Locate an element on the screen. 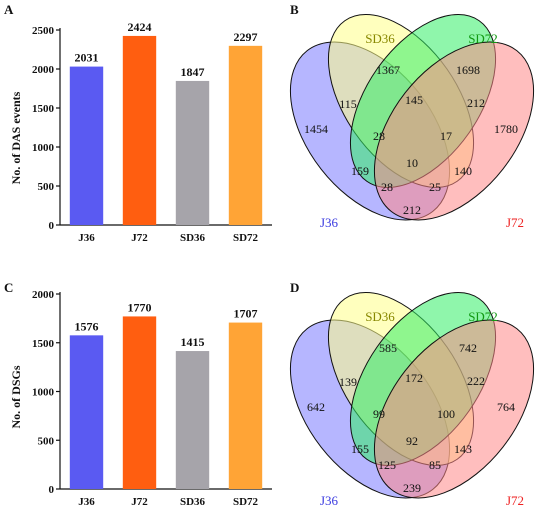 Image resolution: width=550 pixels, height=524 pixels. venn-count-sd36-sd72-j72: 100 is located at coordinates (446, 414).